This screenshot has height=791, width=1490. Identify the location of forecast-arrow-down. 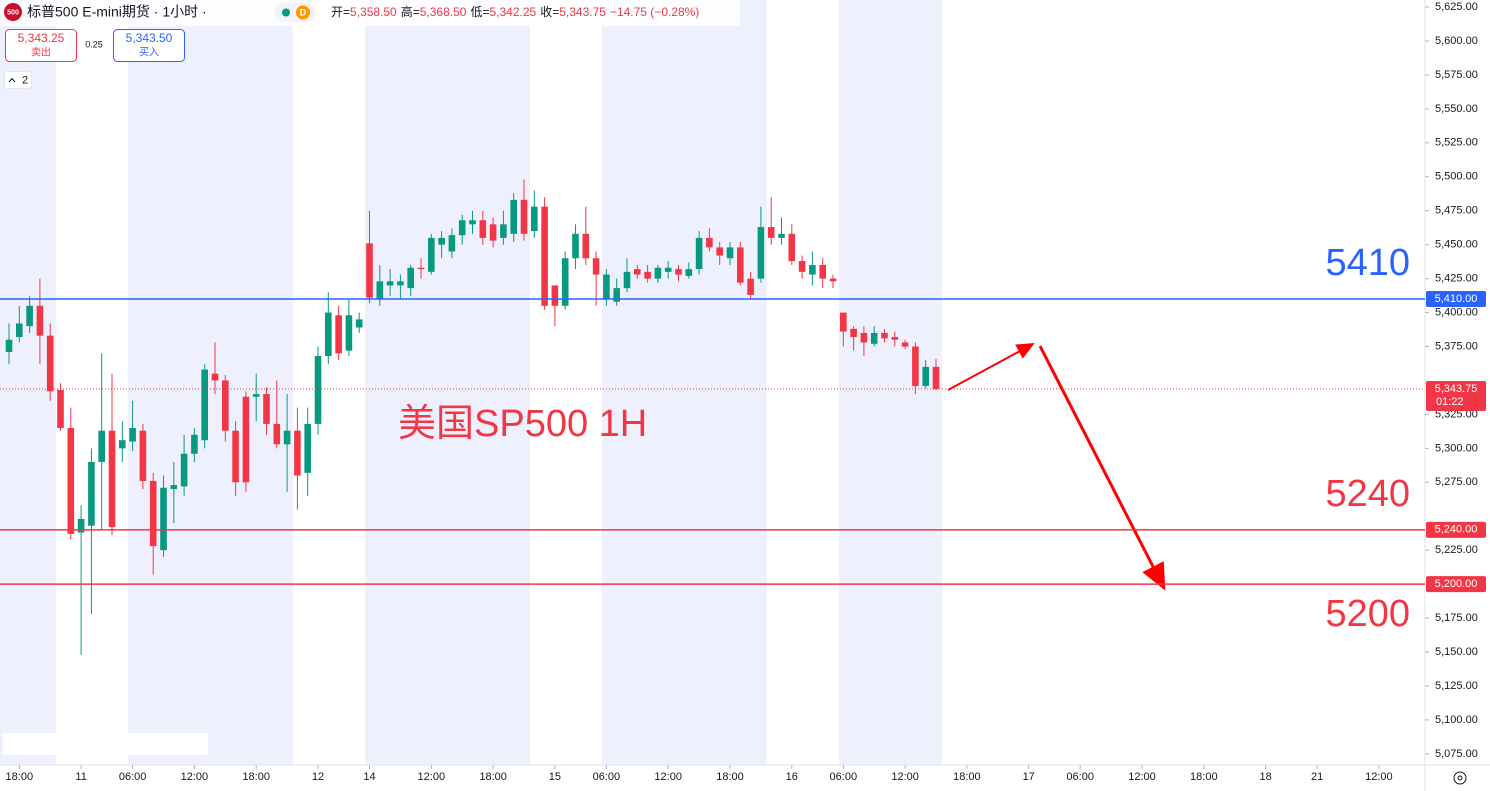
(1102, 468).